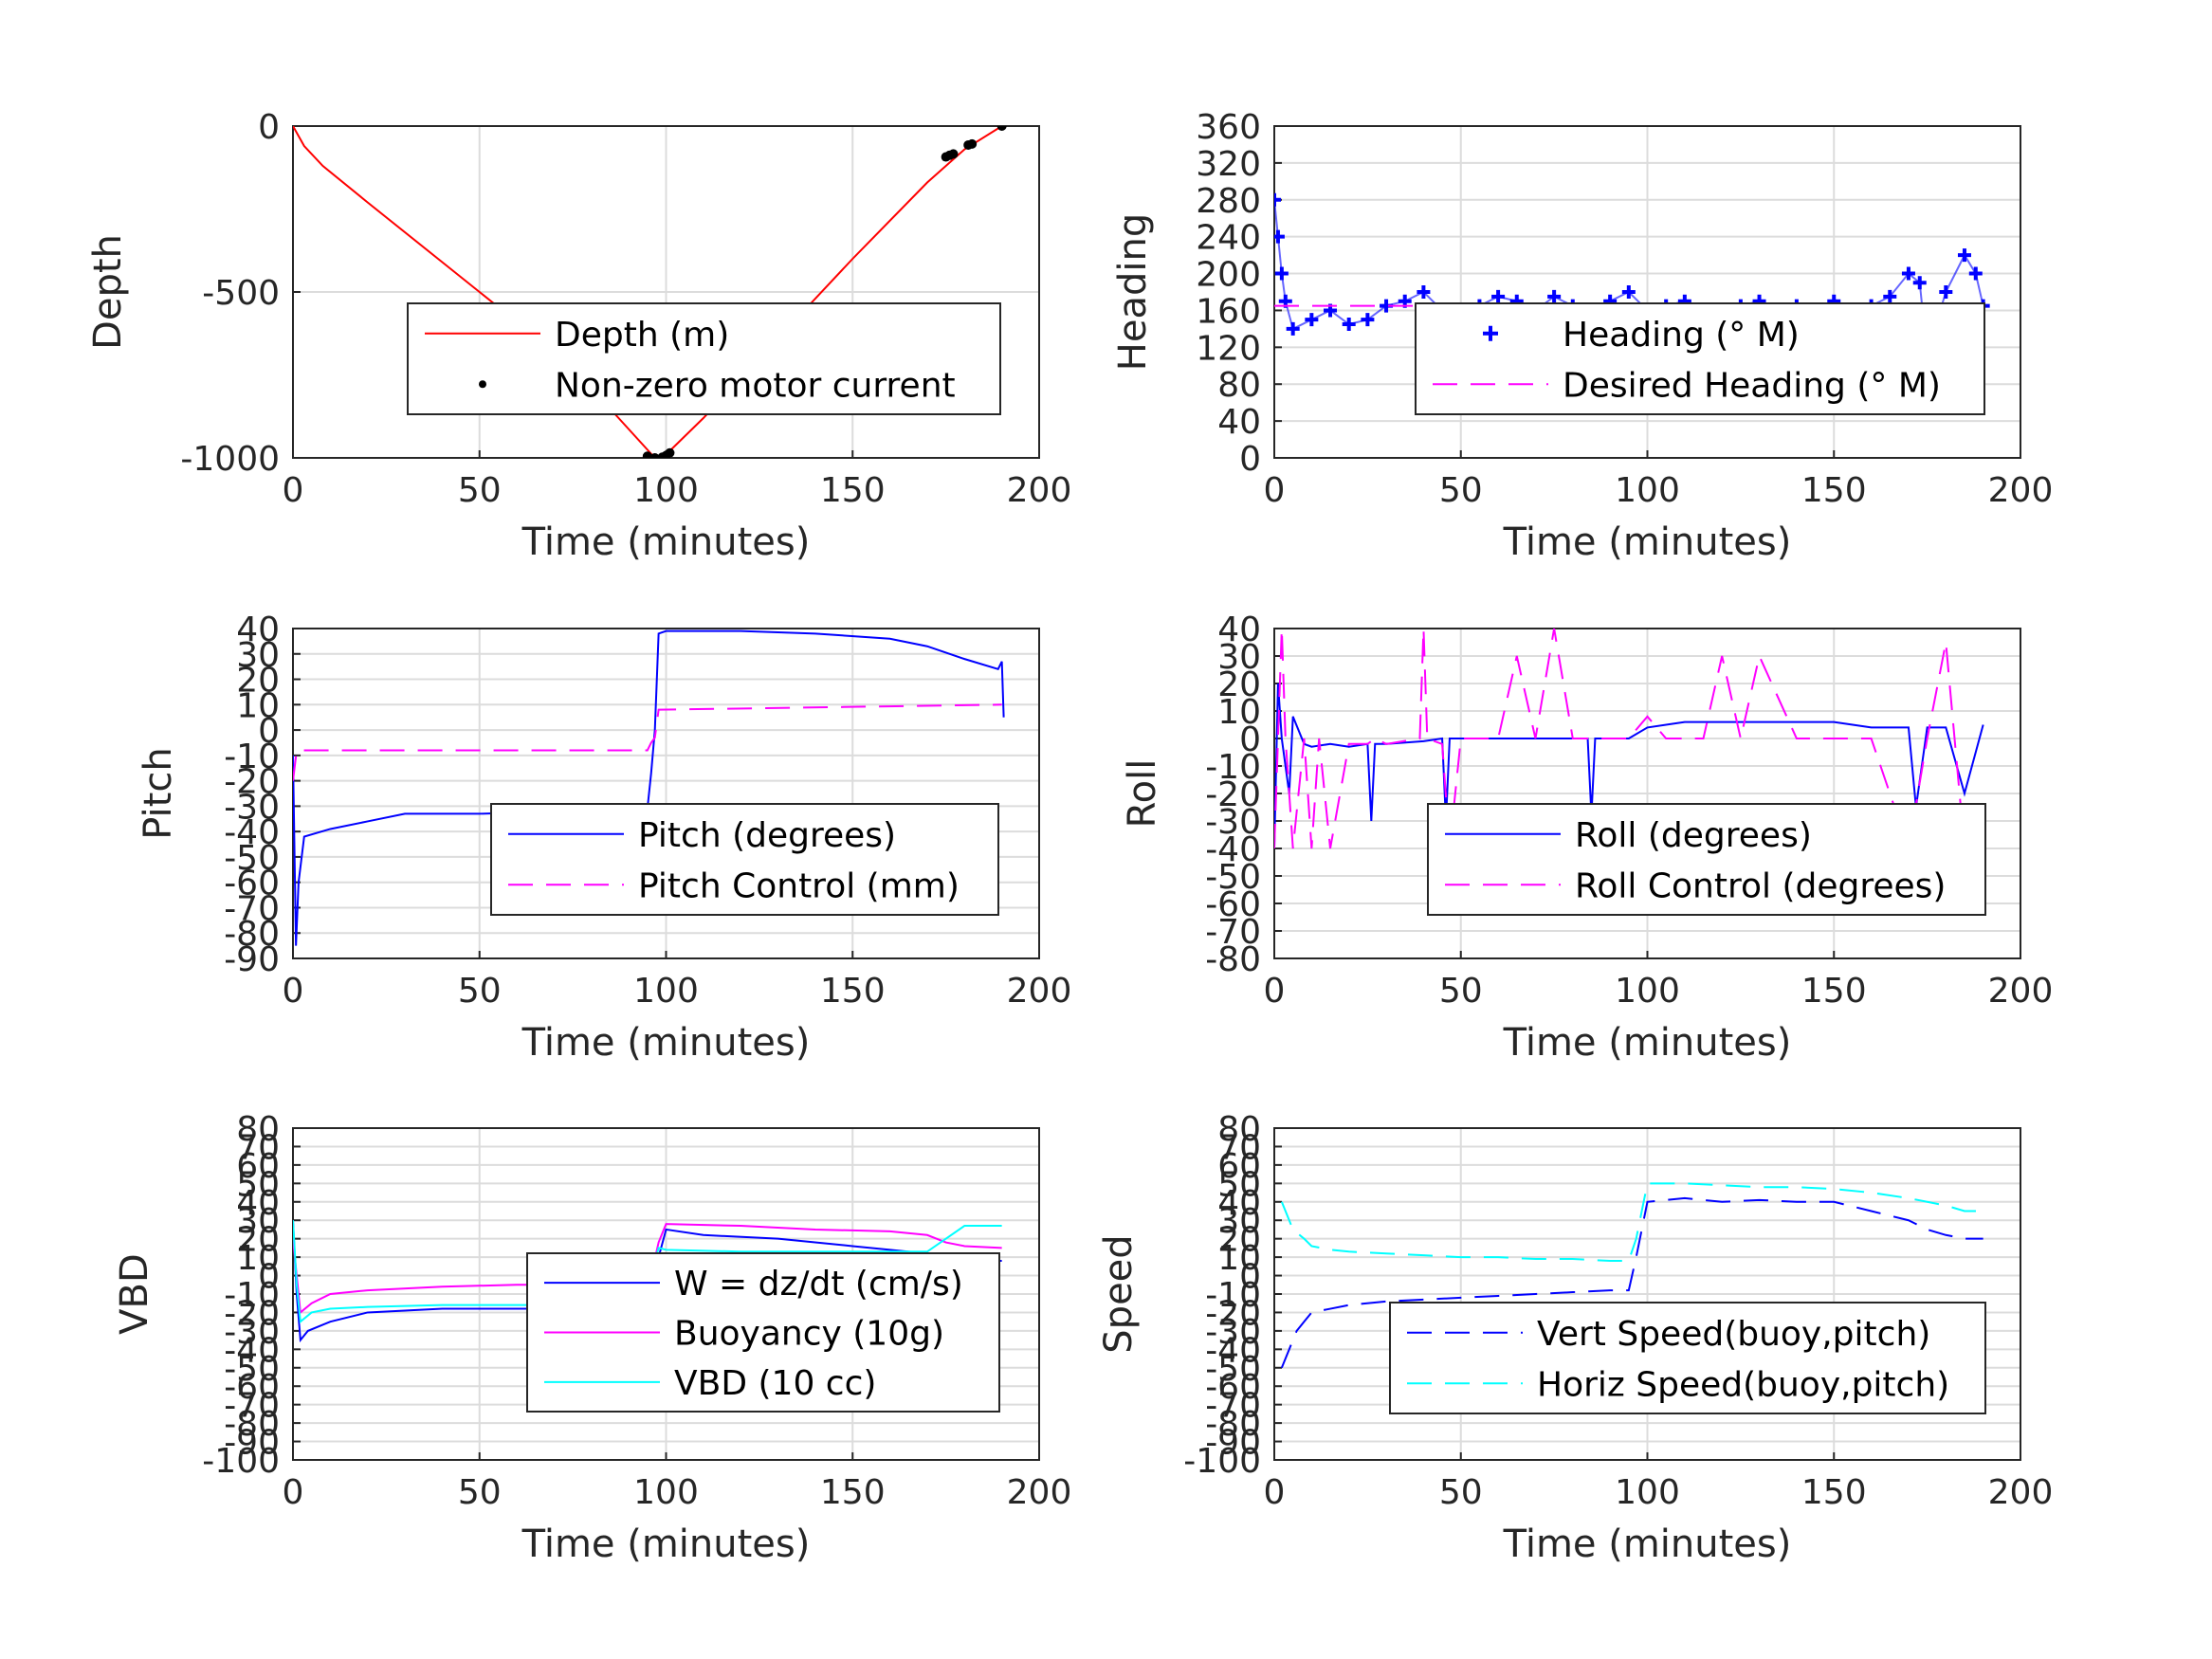 This screenshot has width=2212, height=1659. I want to click on y-tick-label: 60, so click(258, 1166).